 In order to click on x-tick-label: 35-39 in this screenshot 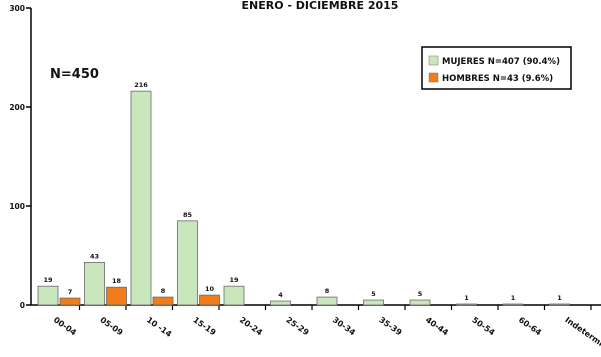, I will do `click(390, 326)`.